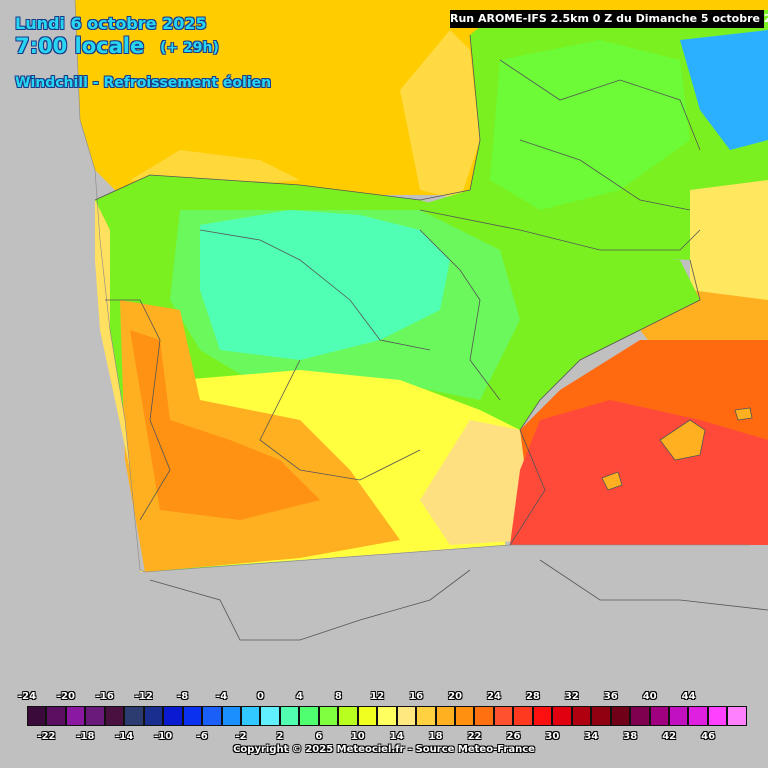 The width and height of the screenshot is (768, 768). Describe the element at coordinates (552, 736) in the screenshot. I see `scale-label-lower: 30` at that location.